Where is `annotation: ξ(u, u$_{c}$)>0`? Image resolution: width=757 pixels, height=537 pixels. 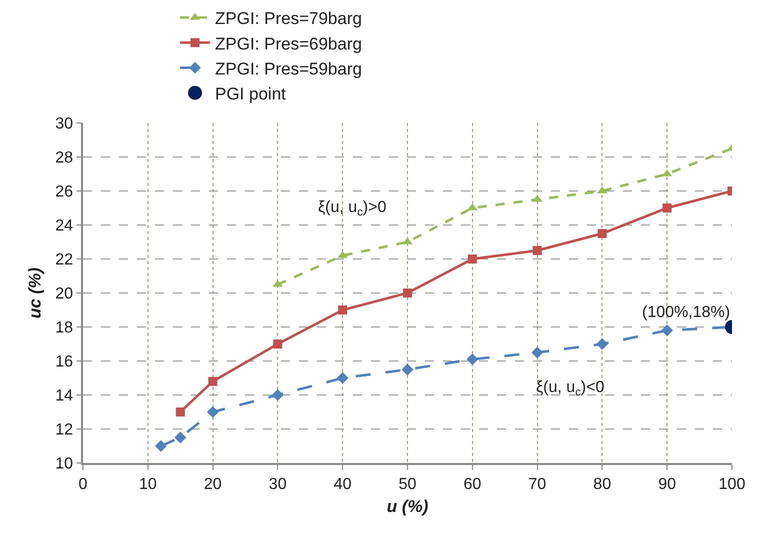 annotation: ξ(u, u$_{c}$)>0 is located at coordinates (352, 208).